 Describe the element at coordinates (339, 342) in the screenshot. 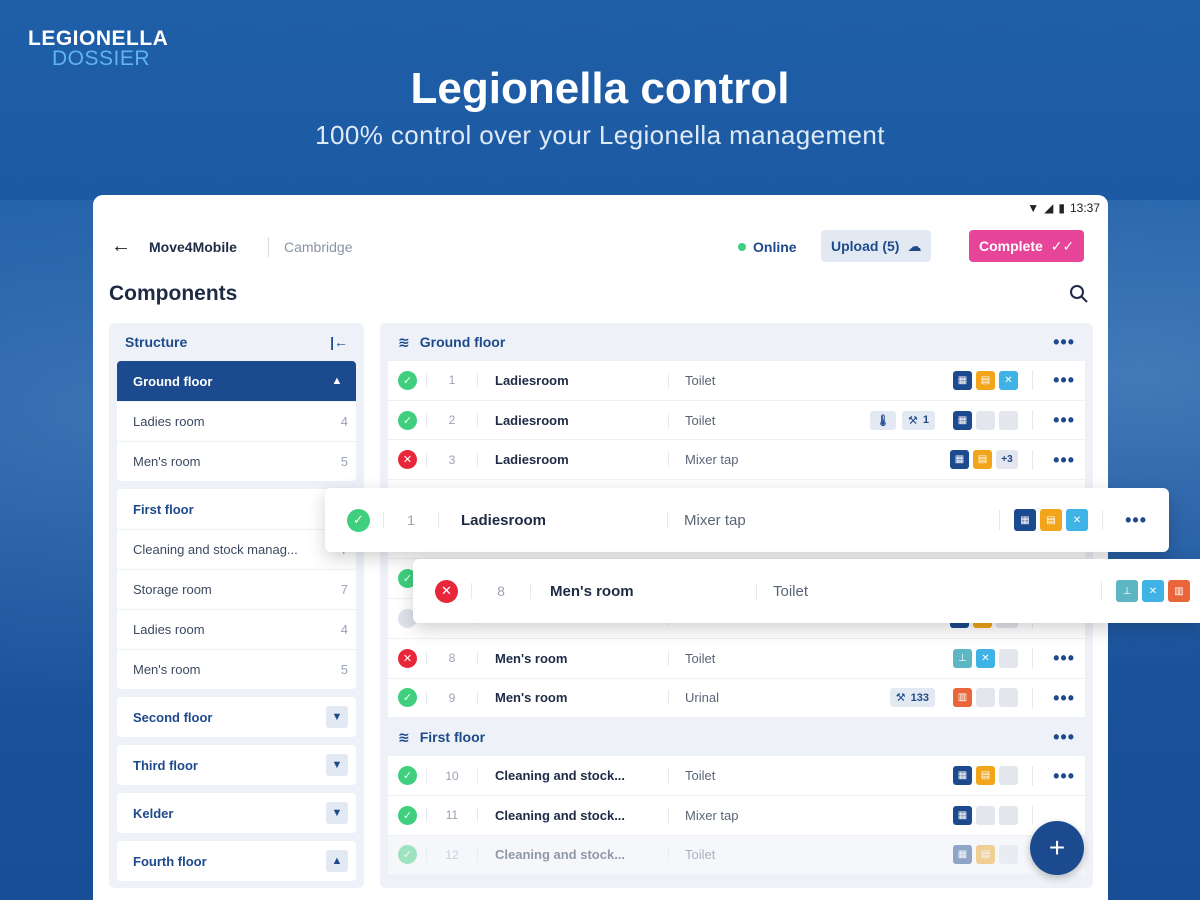

I see `collapse-left-icon: |←` at that location.